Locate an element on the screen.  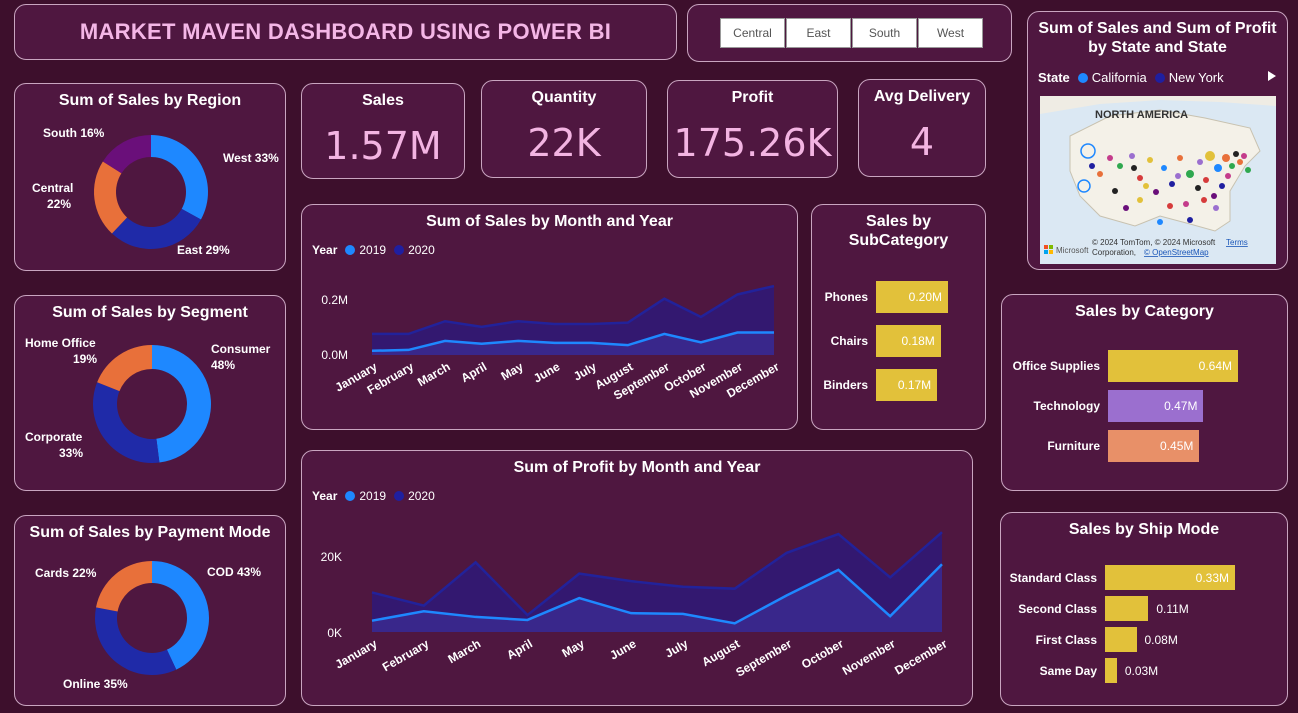
donut-slice-south is located at coordinates (126, 154).